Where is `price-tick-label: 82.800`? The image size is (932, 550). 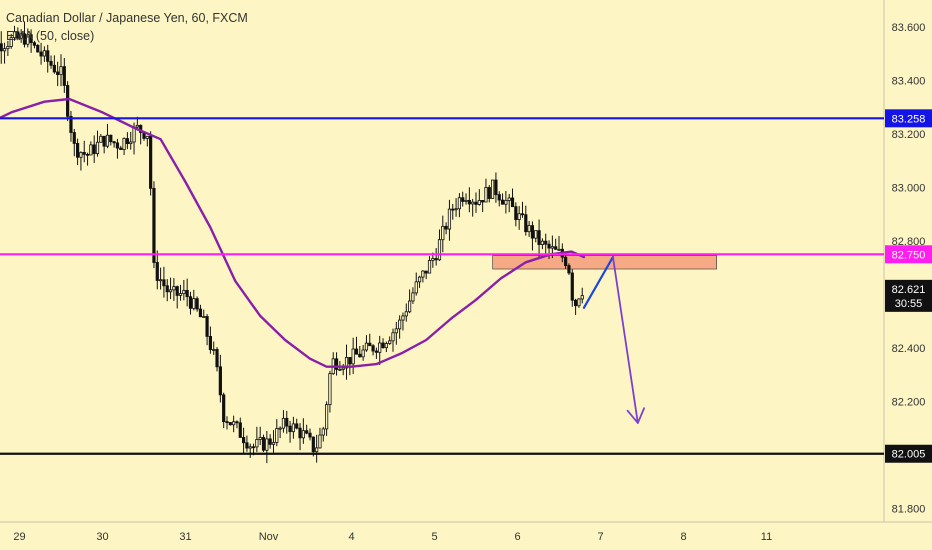
price-tick-label: 82.800 is located at coordinates (909, 242).